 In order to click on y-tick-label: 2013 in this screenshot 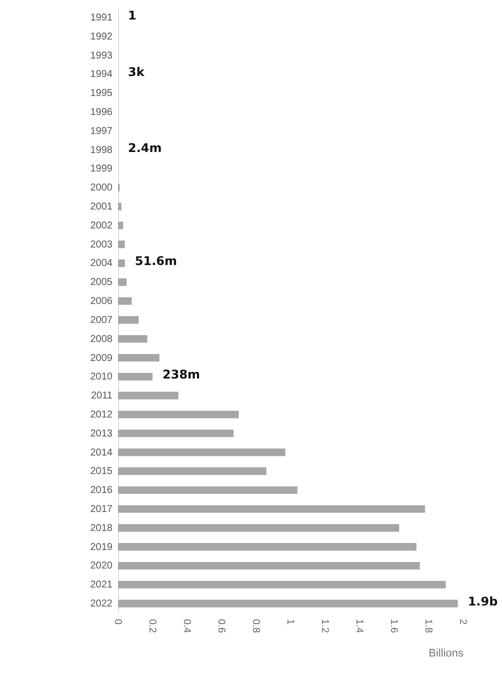, I will do `click(101, 434)`.